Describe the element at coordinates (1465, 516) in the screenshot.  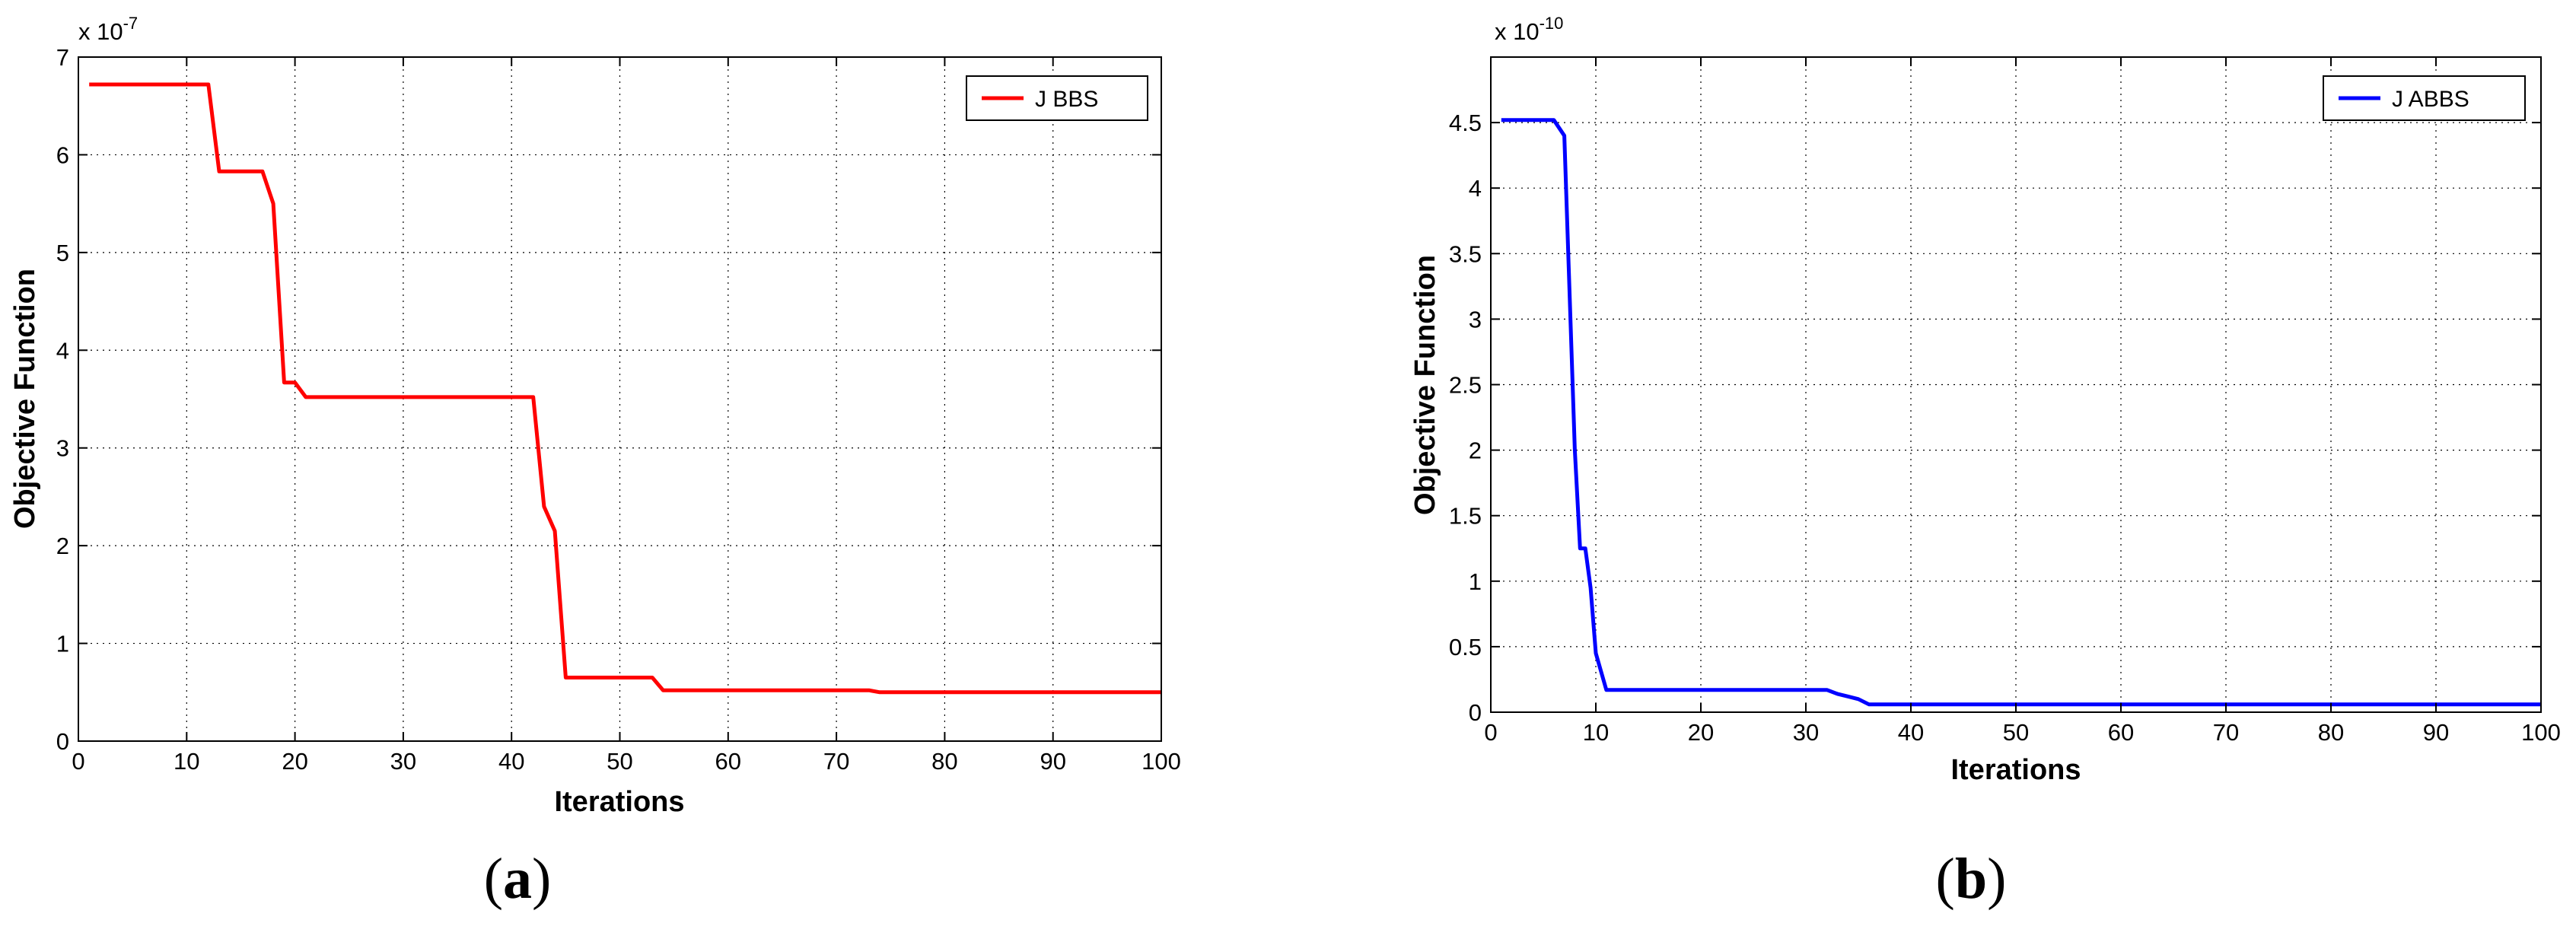
I see `y-tick-label-b: 1.5` at that location.